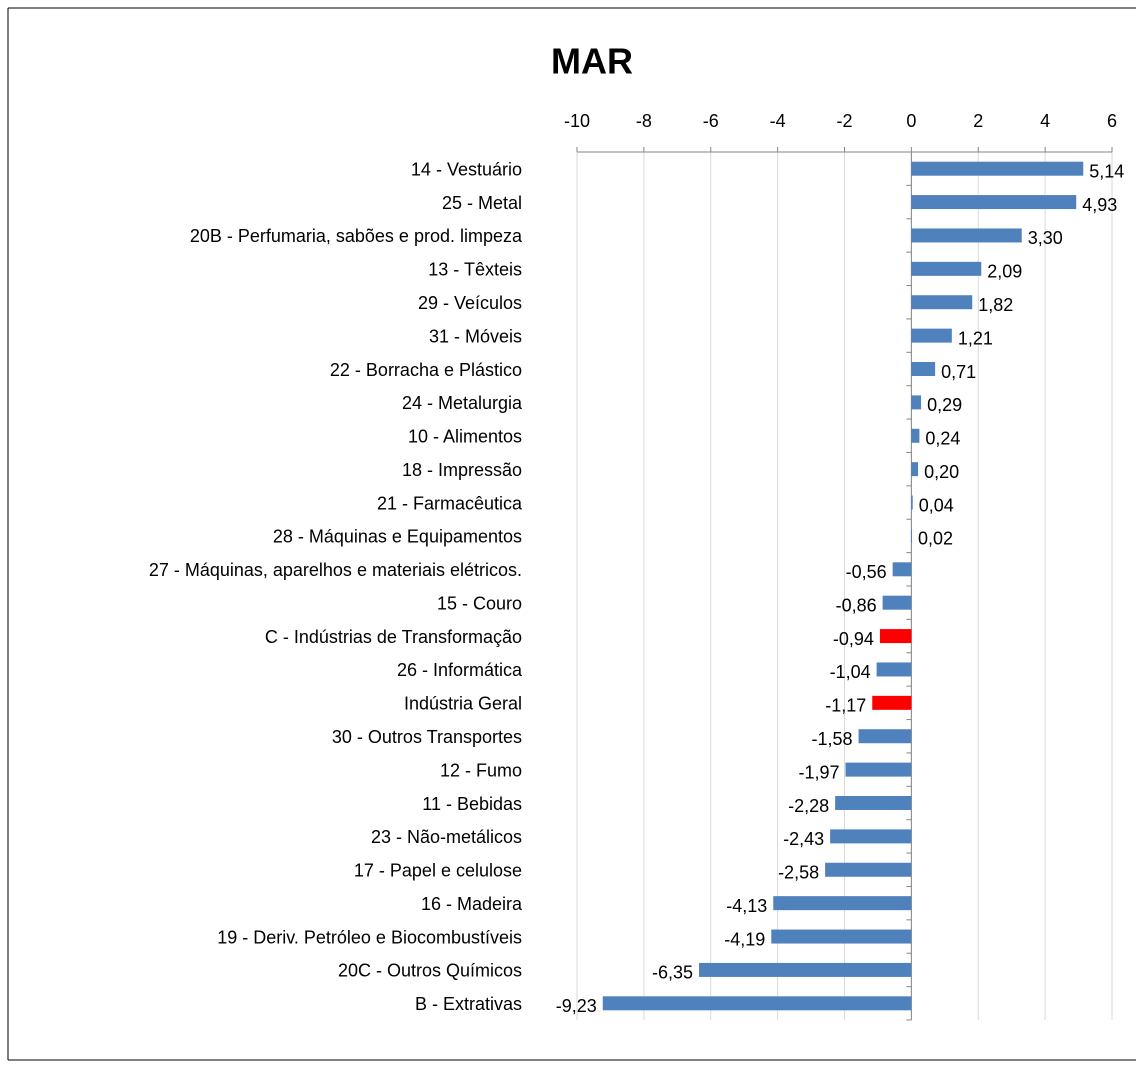 This screenshot has height=1069, width=1136. I want to click on data-label: 0,02, so click(935, 539).